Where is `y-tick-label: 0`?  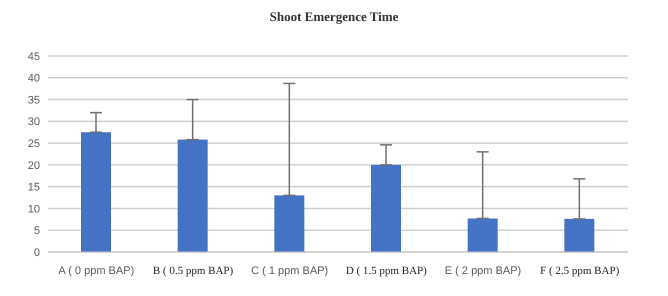
y-tick-label: 0 is located at coordinates (37, 252).